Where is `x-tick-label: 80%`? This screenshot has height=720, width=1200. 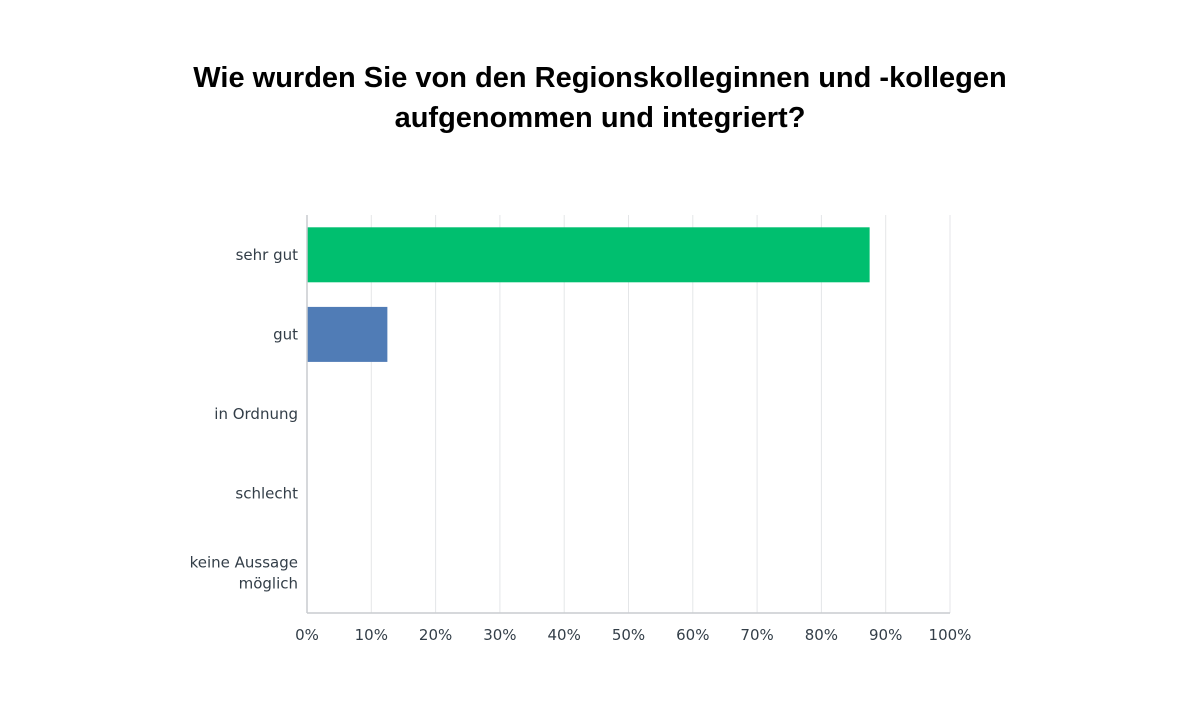 x-tick-label: 80% is located at coordinates (821, 635).